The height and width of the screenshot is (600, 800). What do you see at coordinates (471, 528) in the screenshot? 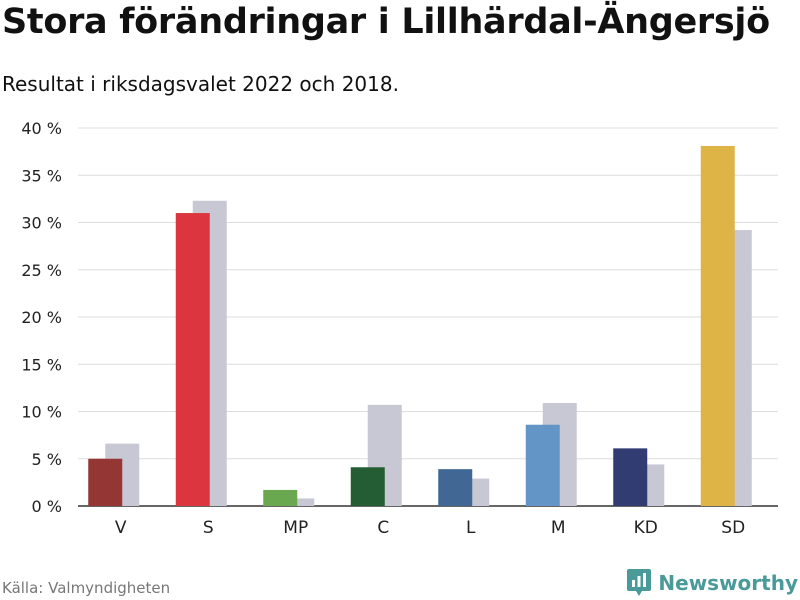
I see `x-tick-label: L` at bounding box center [471, 528].